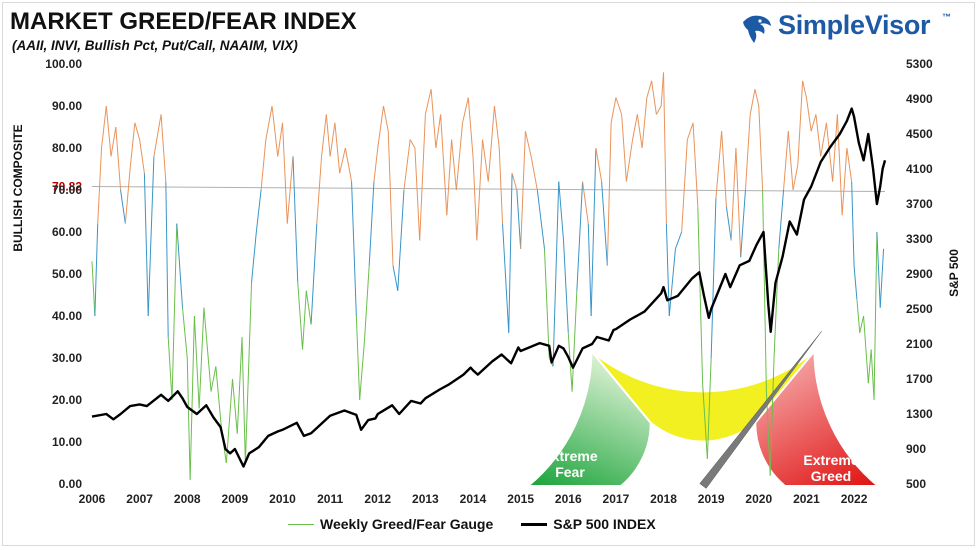 The height and width of the screenshot is (550, 979). I want to click on y-right-tick-label: 500, so click(916, 484).